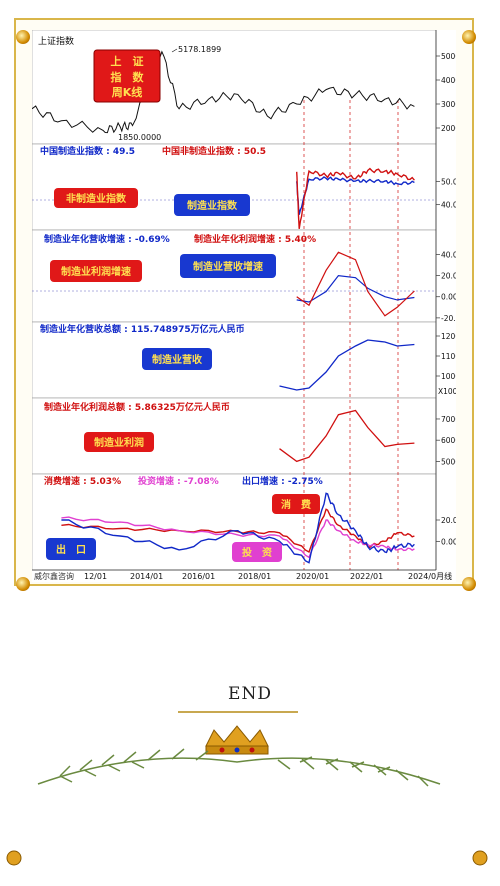  Describe the element at coordinates (54, 576) in the screenshot. I see `x-axis-watermark: 威尔鑫咨询` at that location.